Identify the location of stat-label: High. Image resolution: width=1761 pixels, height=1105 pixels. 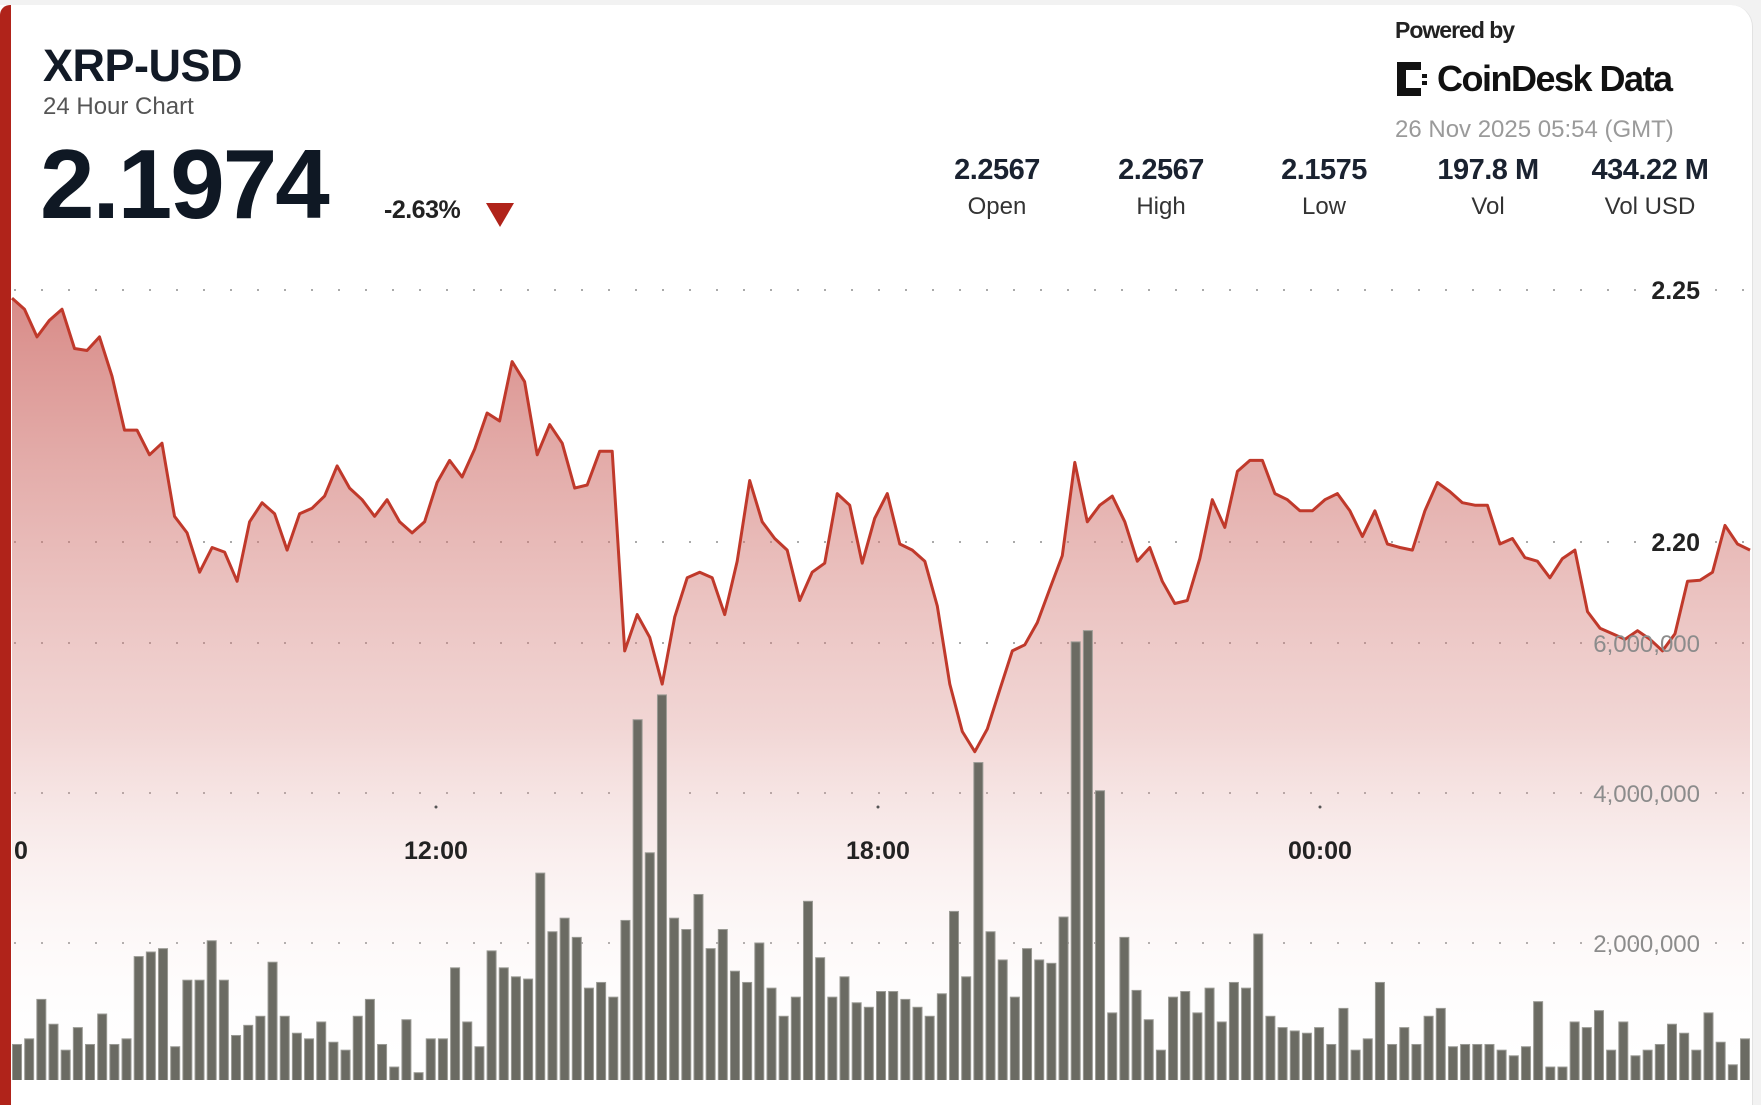
(1161, 206).